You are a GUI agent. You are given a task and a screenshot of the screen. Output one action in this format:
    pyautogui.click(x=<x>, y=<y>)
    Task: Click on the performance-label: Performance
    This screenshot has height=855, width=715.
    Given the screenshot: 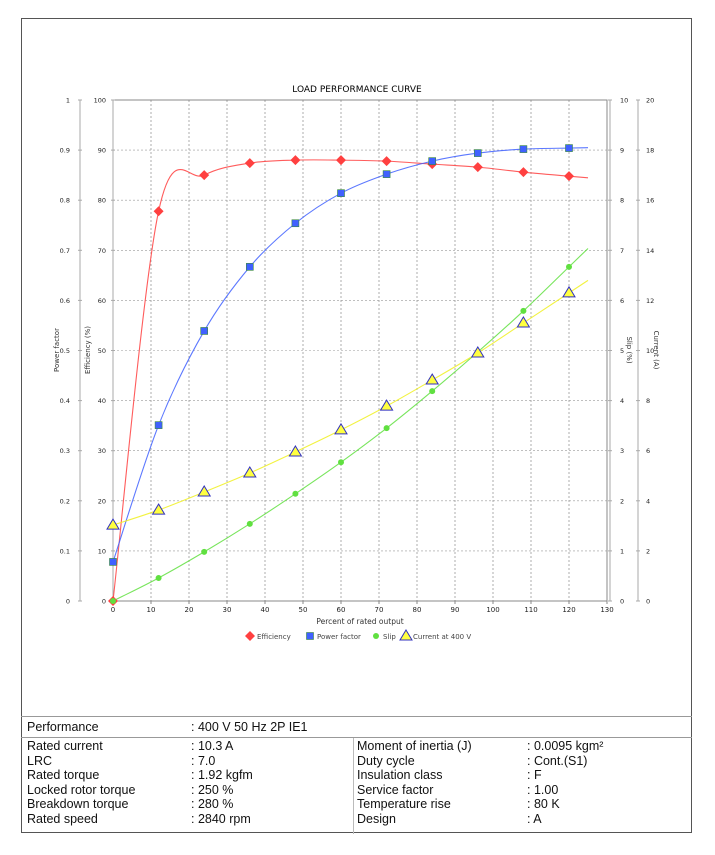 What is the action you would take?
    pyautogui.click(x=63, y=727)
    